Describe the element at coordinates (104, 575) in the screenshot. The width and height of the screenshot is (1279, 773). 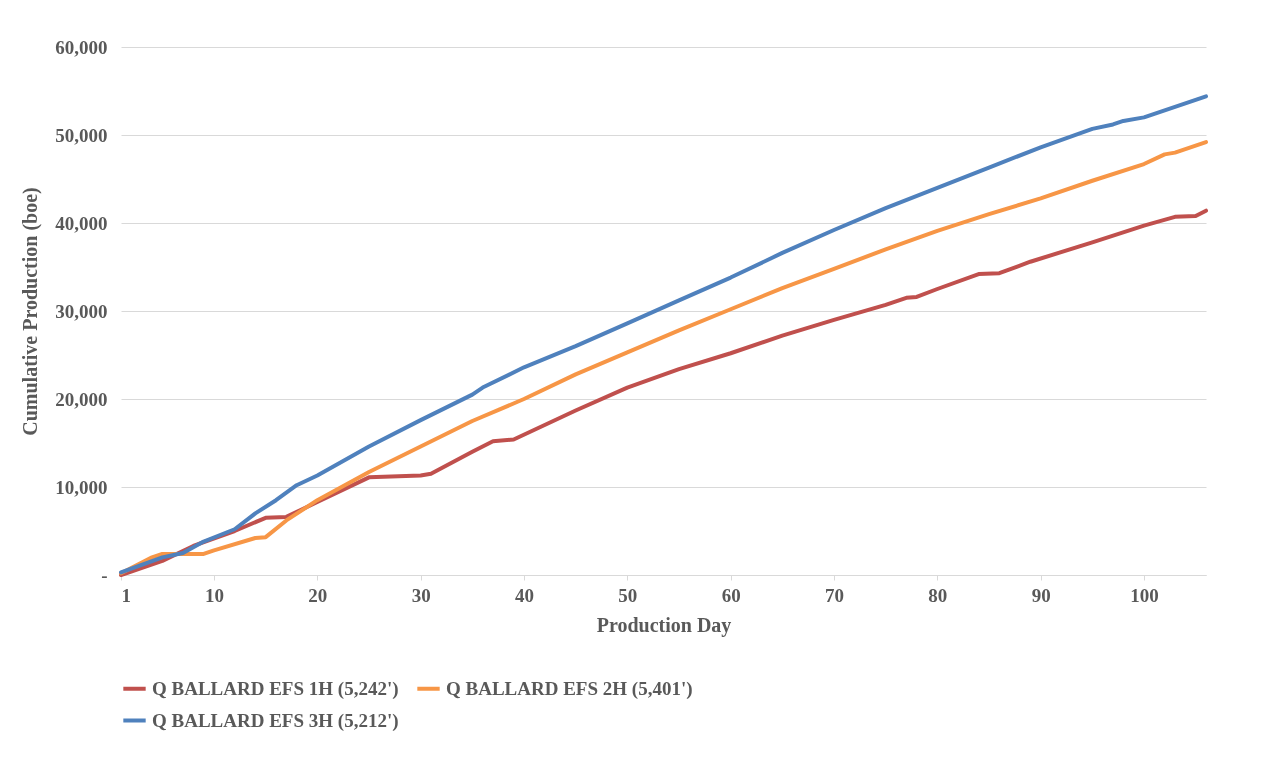
I see `y-tick-label: -` at that location.